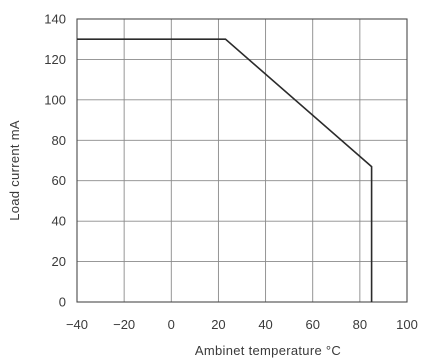  I want to click on y-tick-label: 20, so click(59, 261).